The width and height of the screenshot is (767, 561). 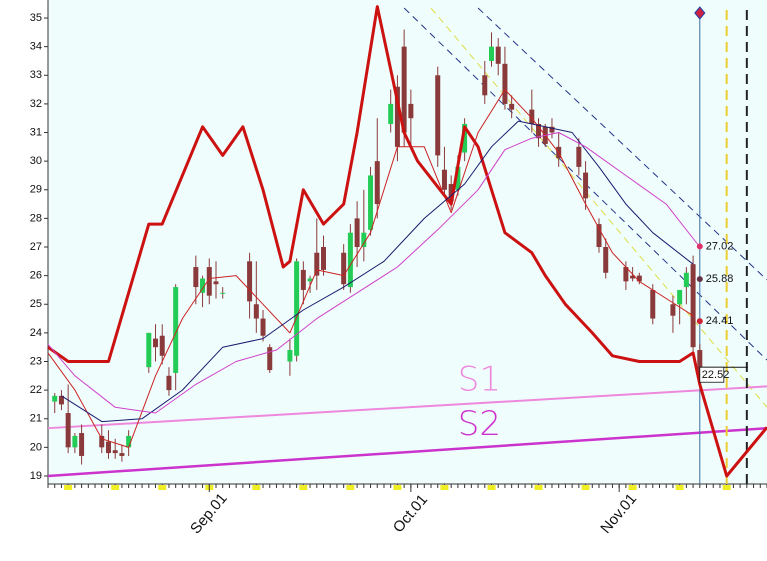 I want to click on x-tick-label: Nov.01, so click(x=618, y=513).